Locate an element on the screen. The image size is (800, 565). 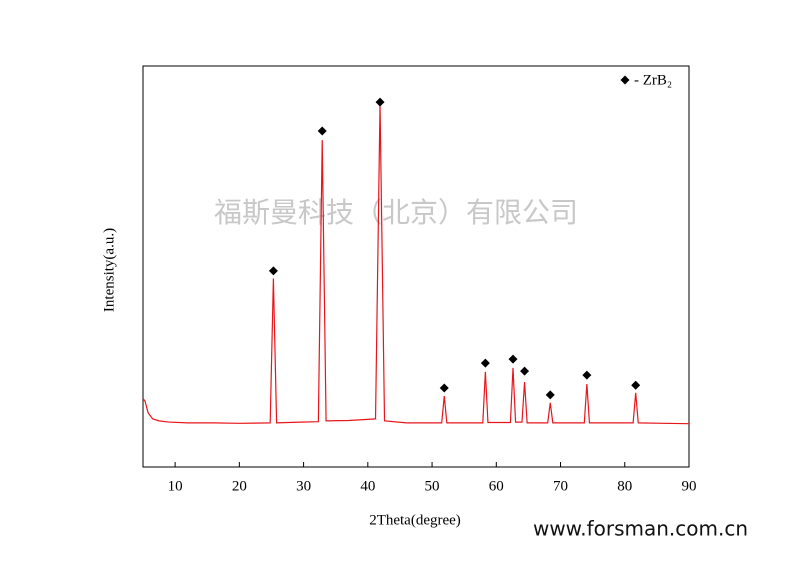
x-tick-label: 40 is located at coordinates (367, 486).